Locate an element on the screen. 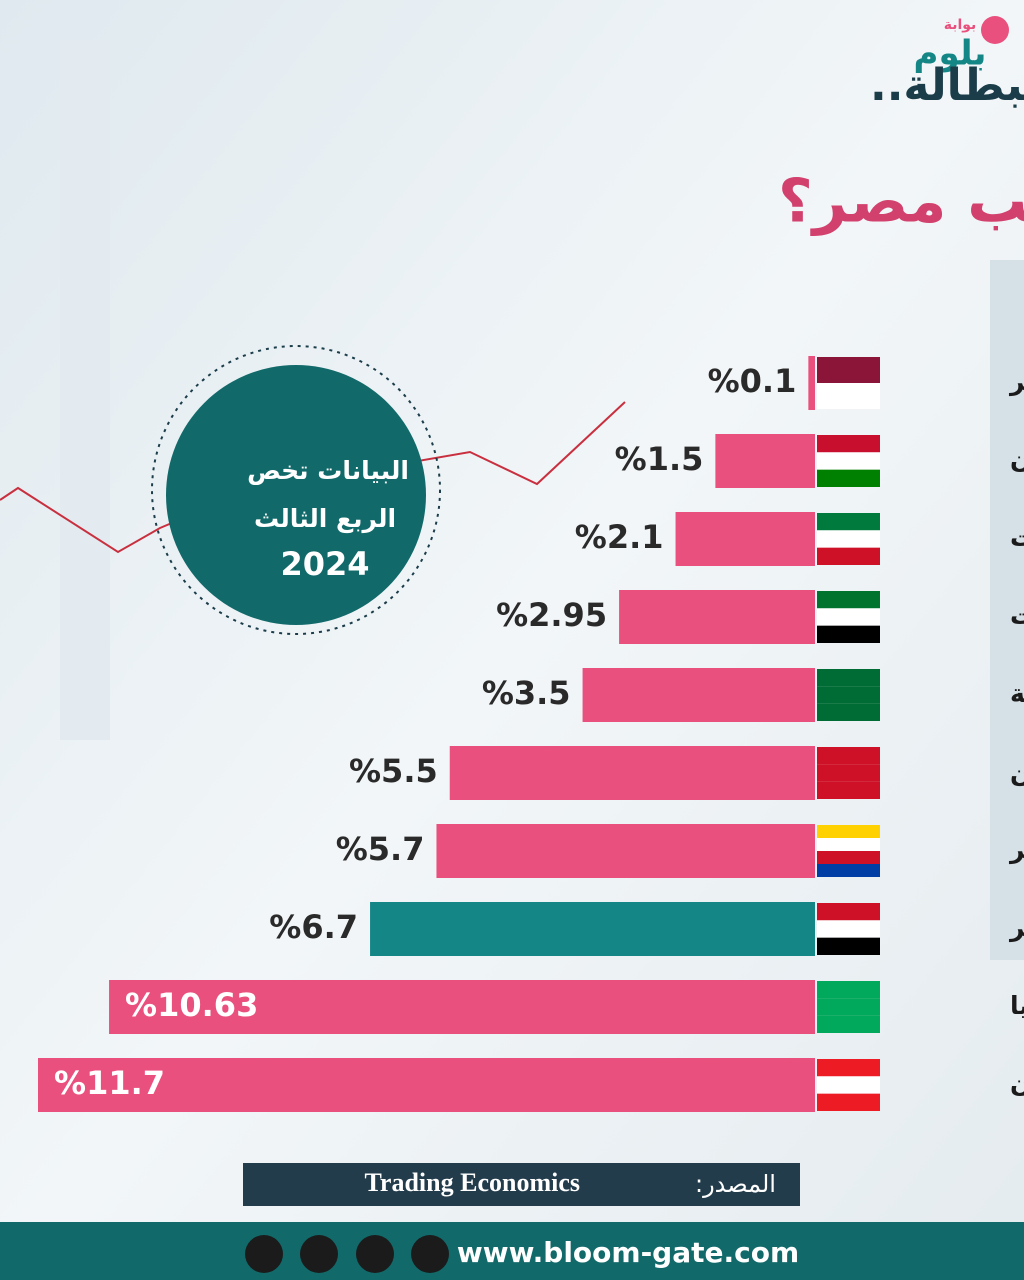 The image size is (1024, 1280). logo-top: بوابة is located at coordinates (960, 25).